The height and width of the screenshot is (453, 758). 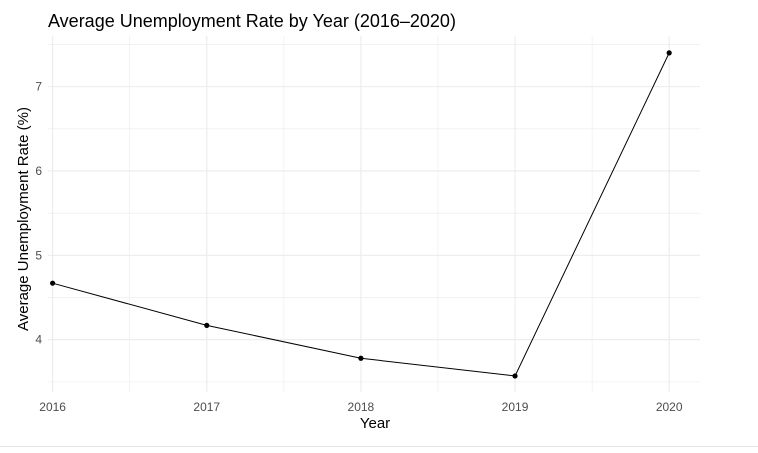 What do you see at coordinates (515, 407) in the screenshot?
I see `x-tick-label: 2019` at bounding box center [515, 407].